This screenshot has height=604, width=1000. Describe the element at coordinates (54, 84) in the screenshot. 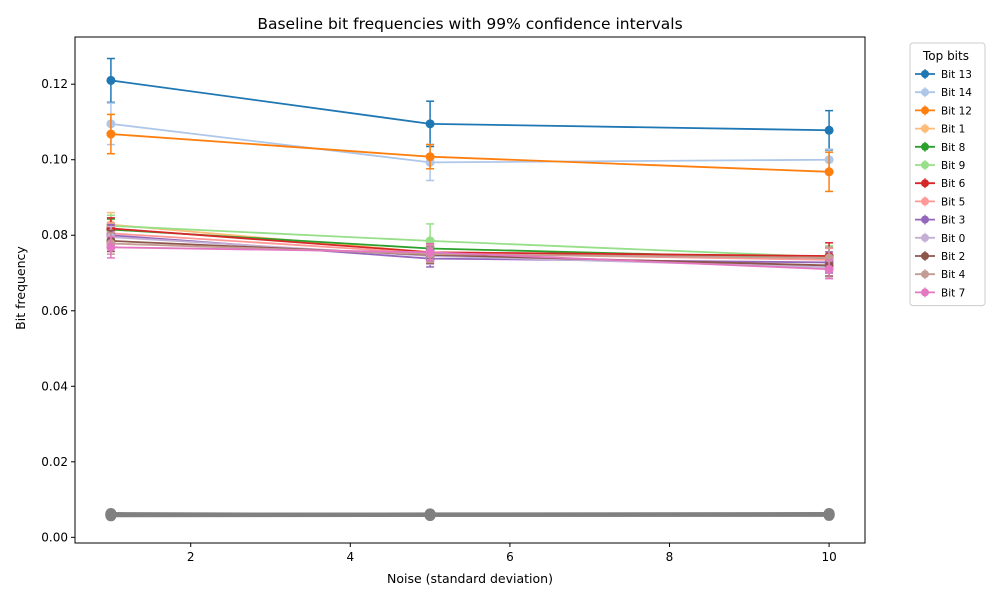

I see `y-tick-label: 0.12` at that location.